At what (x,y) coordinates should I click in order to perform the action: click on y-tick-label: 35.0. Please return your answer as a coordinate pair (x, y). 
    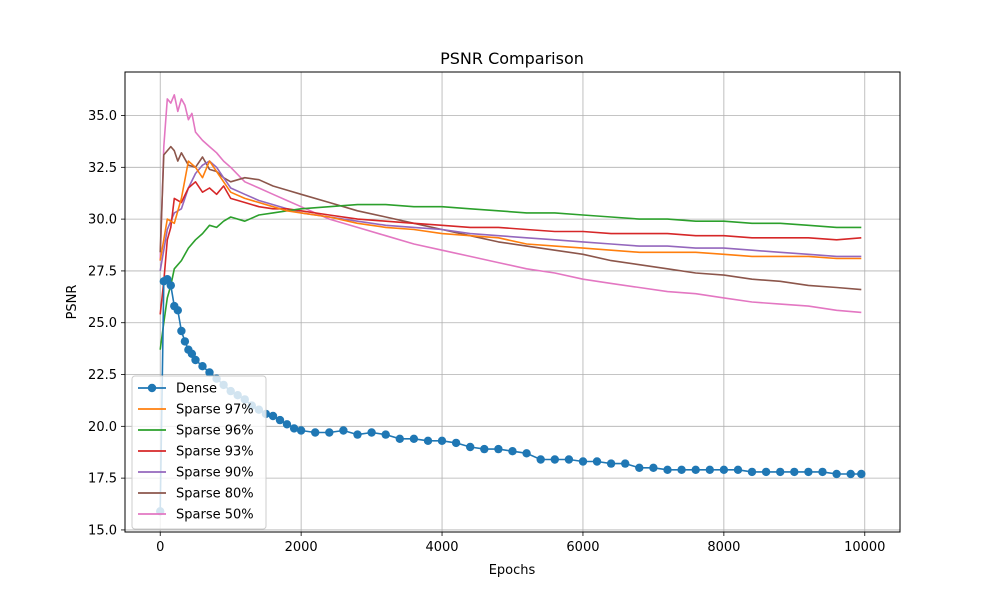
    Looking at the image, I should click on (102, 116).